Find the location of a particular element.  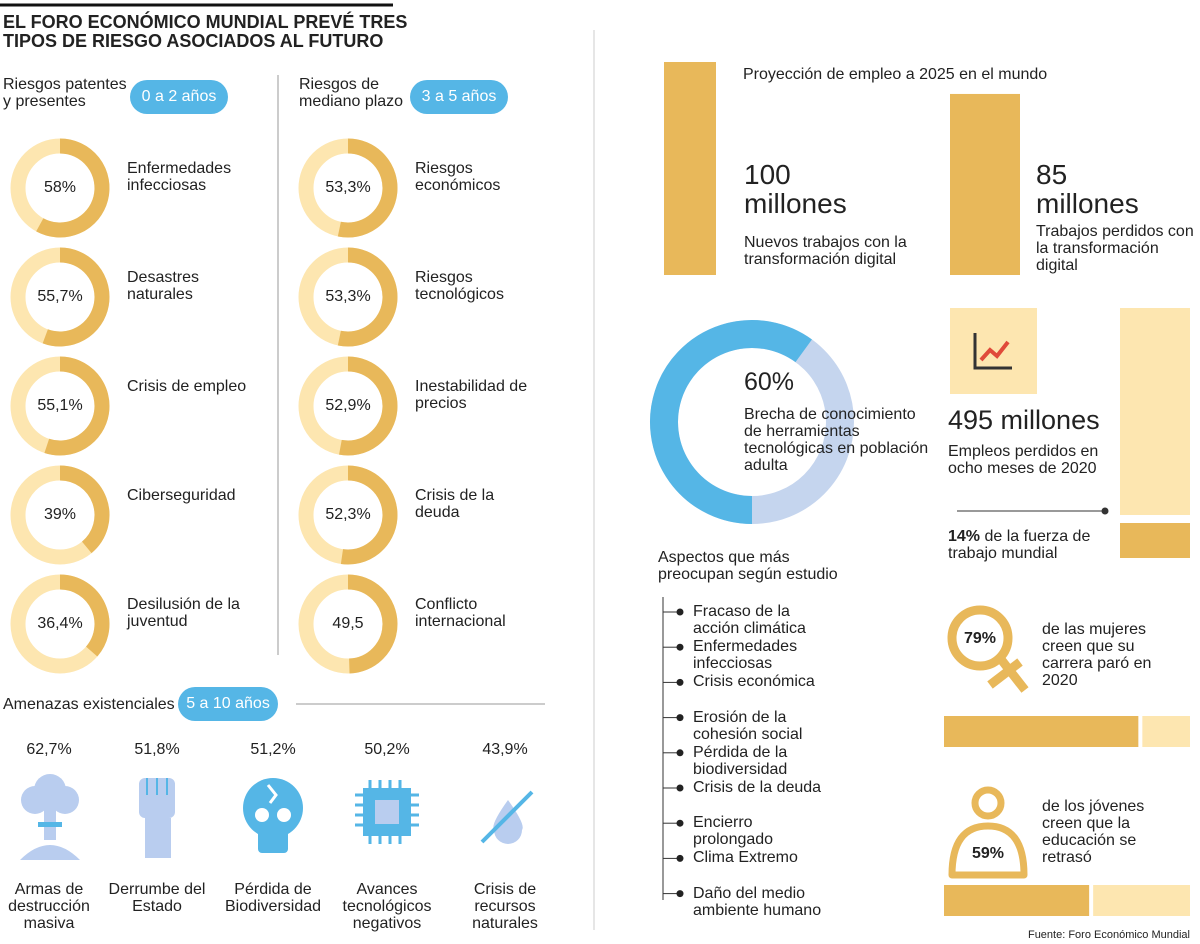

risk-name: Ciberseguridad is located at coordinates (181, 495).